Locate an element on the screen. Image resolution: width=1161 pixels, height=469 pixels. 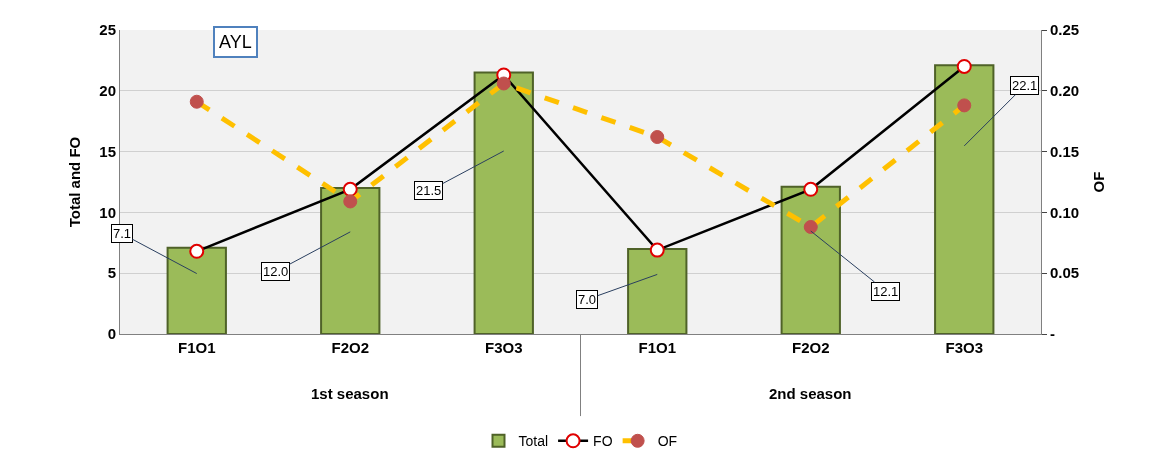
y2-tick-label: 0.25 is located at coordinates (1065, 30).